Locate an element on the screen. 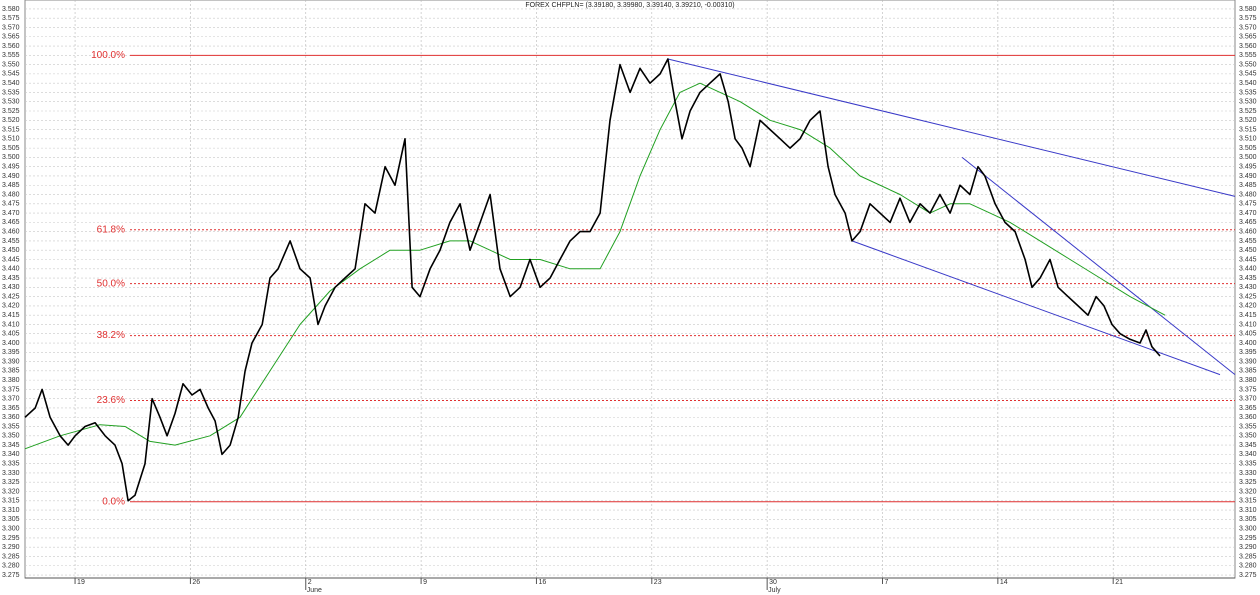 The height and width of the screenshot is (595, 1260). y-tick-label-right: 3.415 is located at coordinates (1248, 315).